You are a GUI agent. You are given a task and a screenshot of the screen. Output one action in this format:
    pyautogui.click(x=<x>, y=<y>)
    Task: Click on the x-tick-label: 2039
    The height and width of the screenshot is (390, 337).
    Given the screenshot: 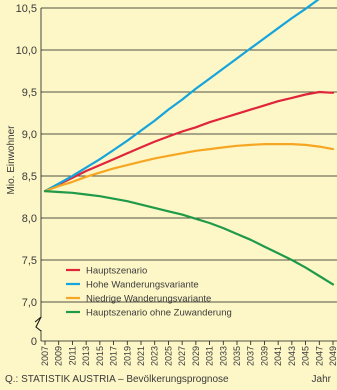 What is the action you would take?
    pyautogui.click(x=264, y=356)
    